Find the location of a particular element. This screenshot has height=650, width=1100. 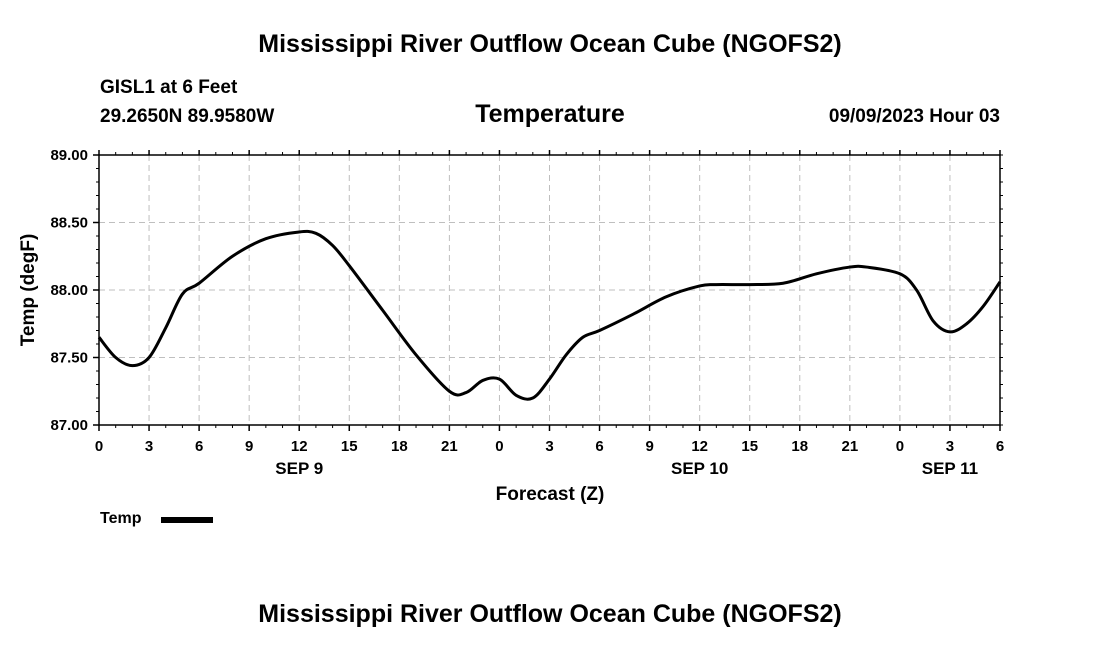

date-label: SEP 9 is located at coordinates (299, 468).